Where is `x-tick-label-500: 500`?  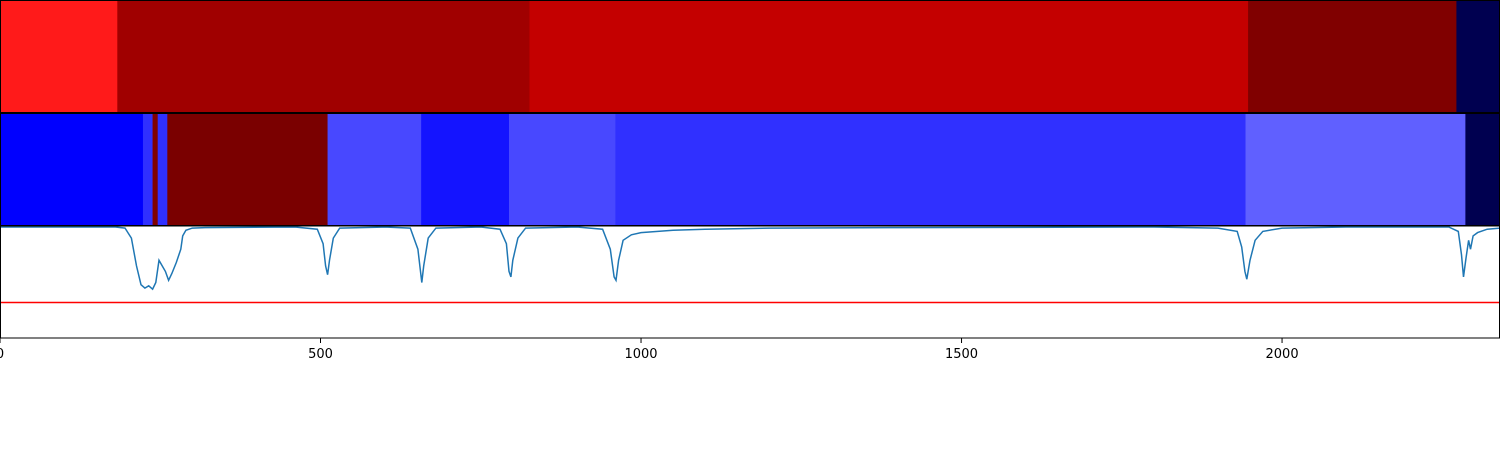 x-tick-label-500: 500 is located at coordinates (320, 354).